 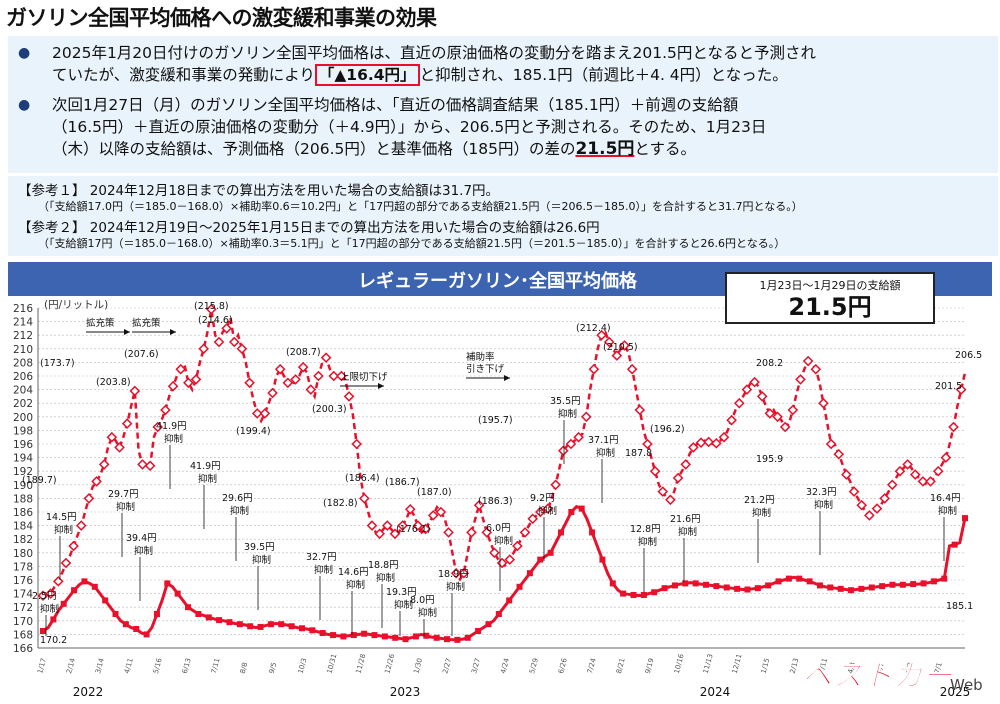 I want to click on y-tick-label: 194, so click(x=23, y=459).